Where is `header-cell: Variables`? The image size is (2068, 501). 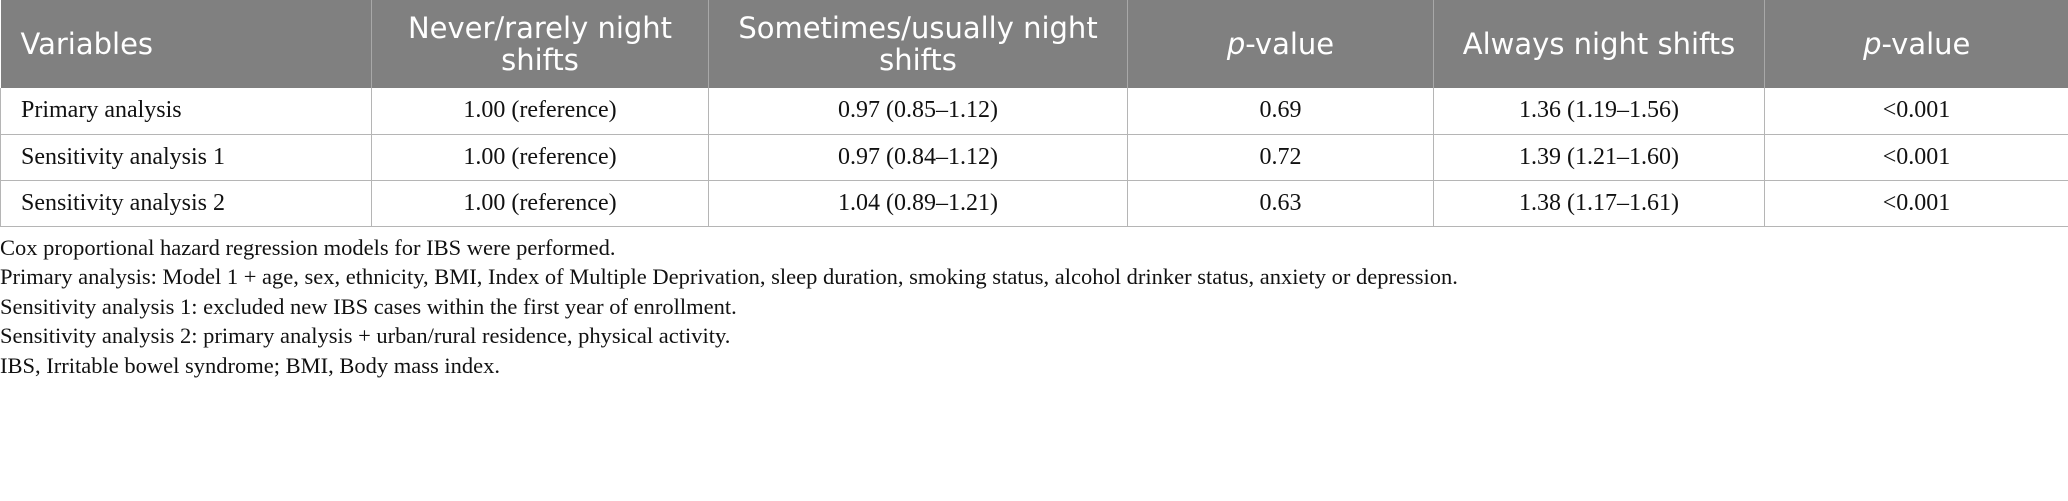 header-cell: Variables is located at coordinates (186, 44).